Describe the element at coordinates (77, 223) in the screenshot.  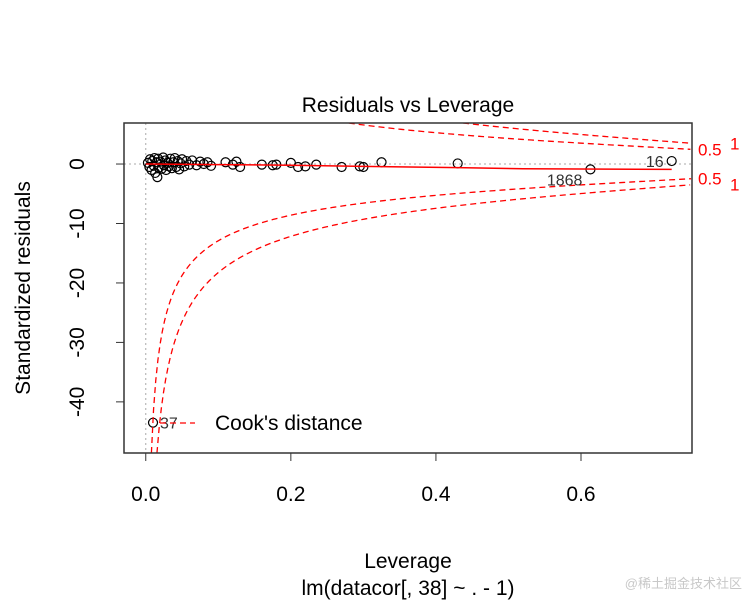
I see `y-tick-label: -10` at that location.